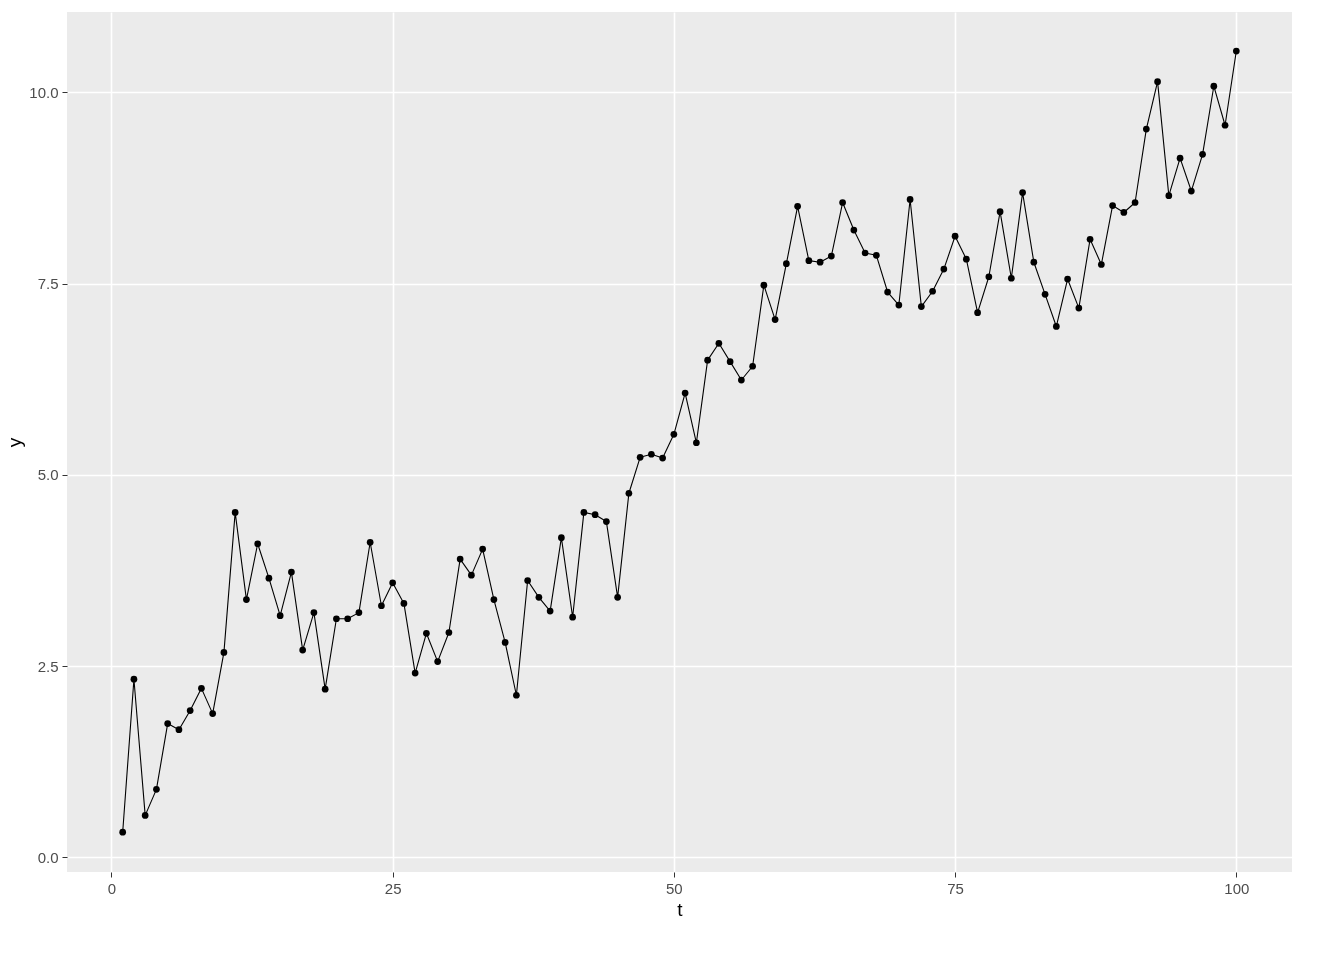 This screenshot has width=1344, height=960. What do you see at coordinates (48, 475) in the screenshot?
I see `y-tick-label: 5.0` at bounding box center [48, 475].